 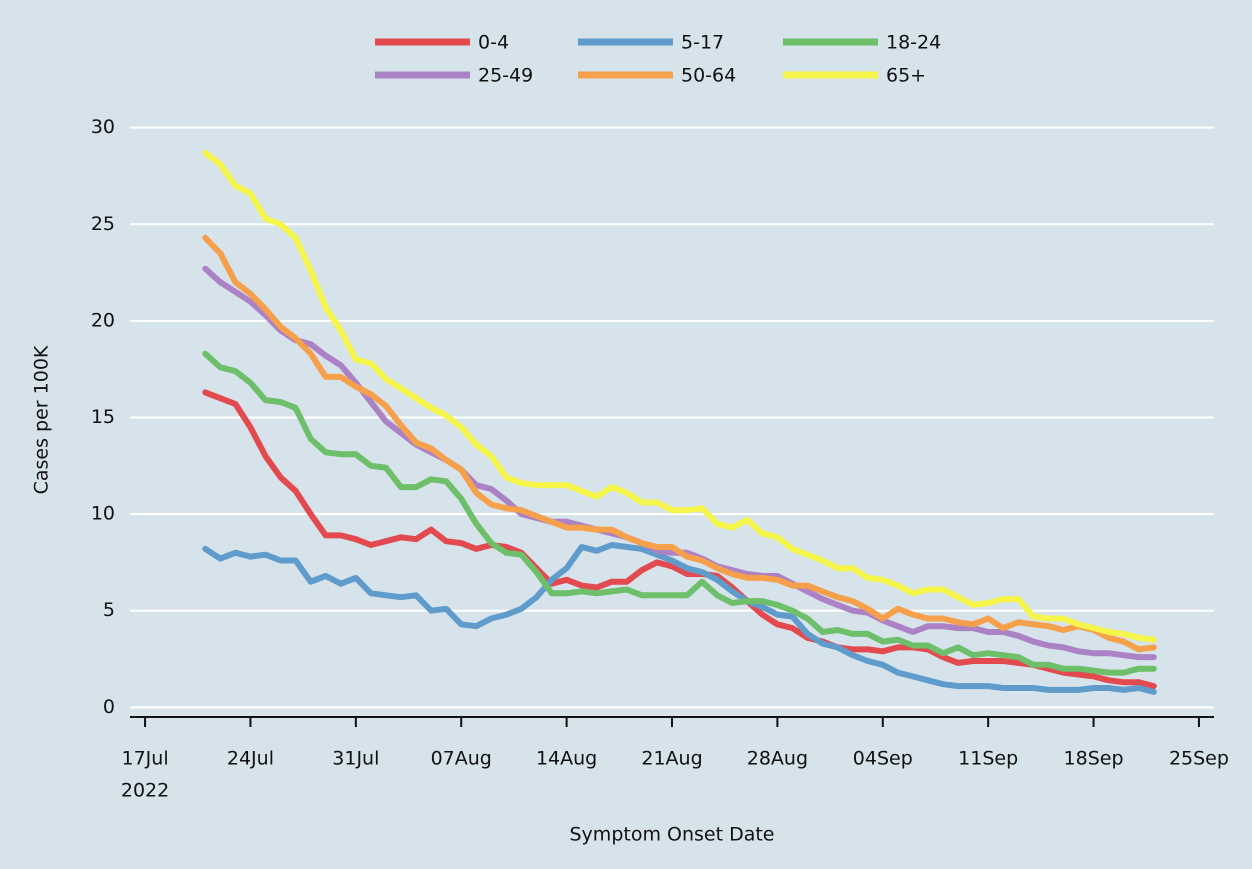 What do you see at coordinates (103, 127) in the screenshot?
I see `y-tick-label: 30` at bounding box center [103, 127].